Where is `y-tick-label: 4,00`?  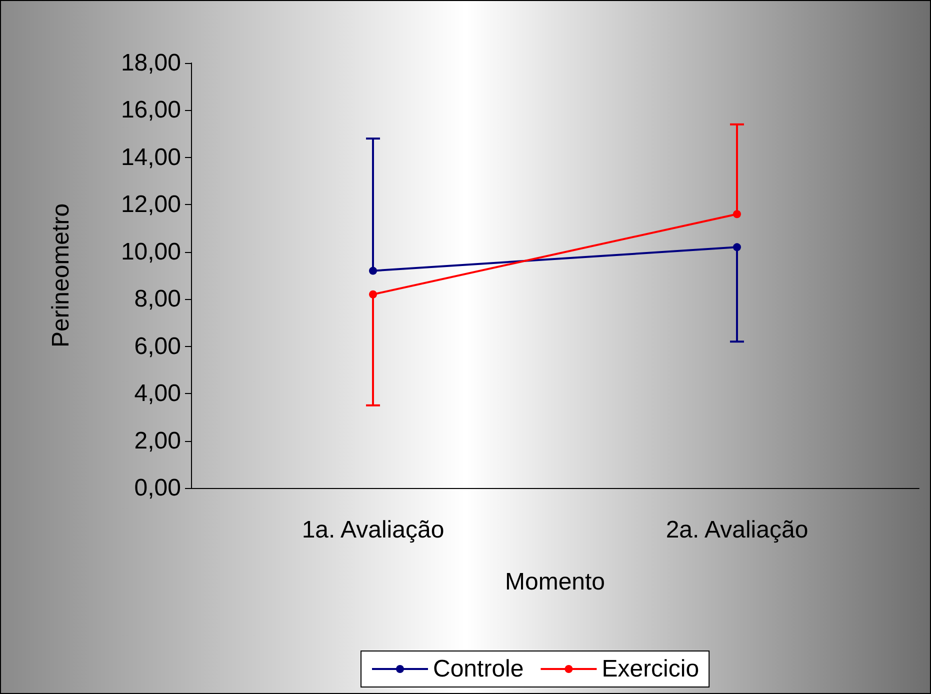 y-tick-label: 4,00 is located at coordinates (157, 394).